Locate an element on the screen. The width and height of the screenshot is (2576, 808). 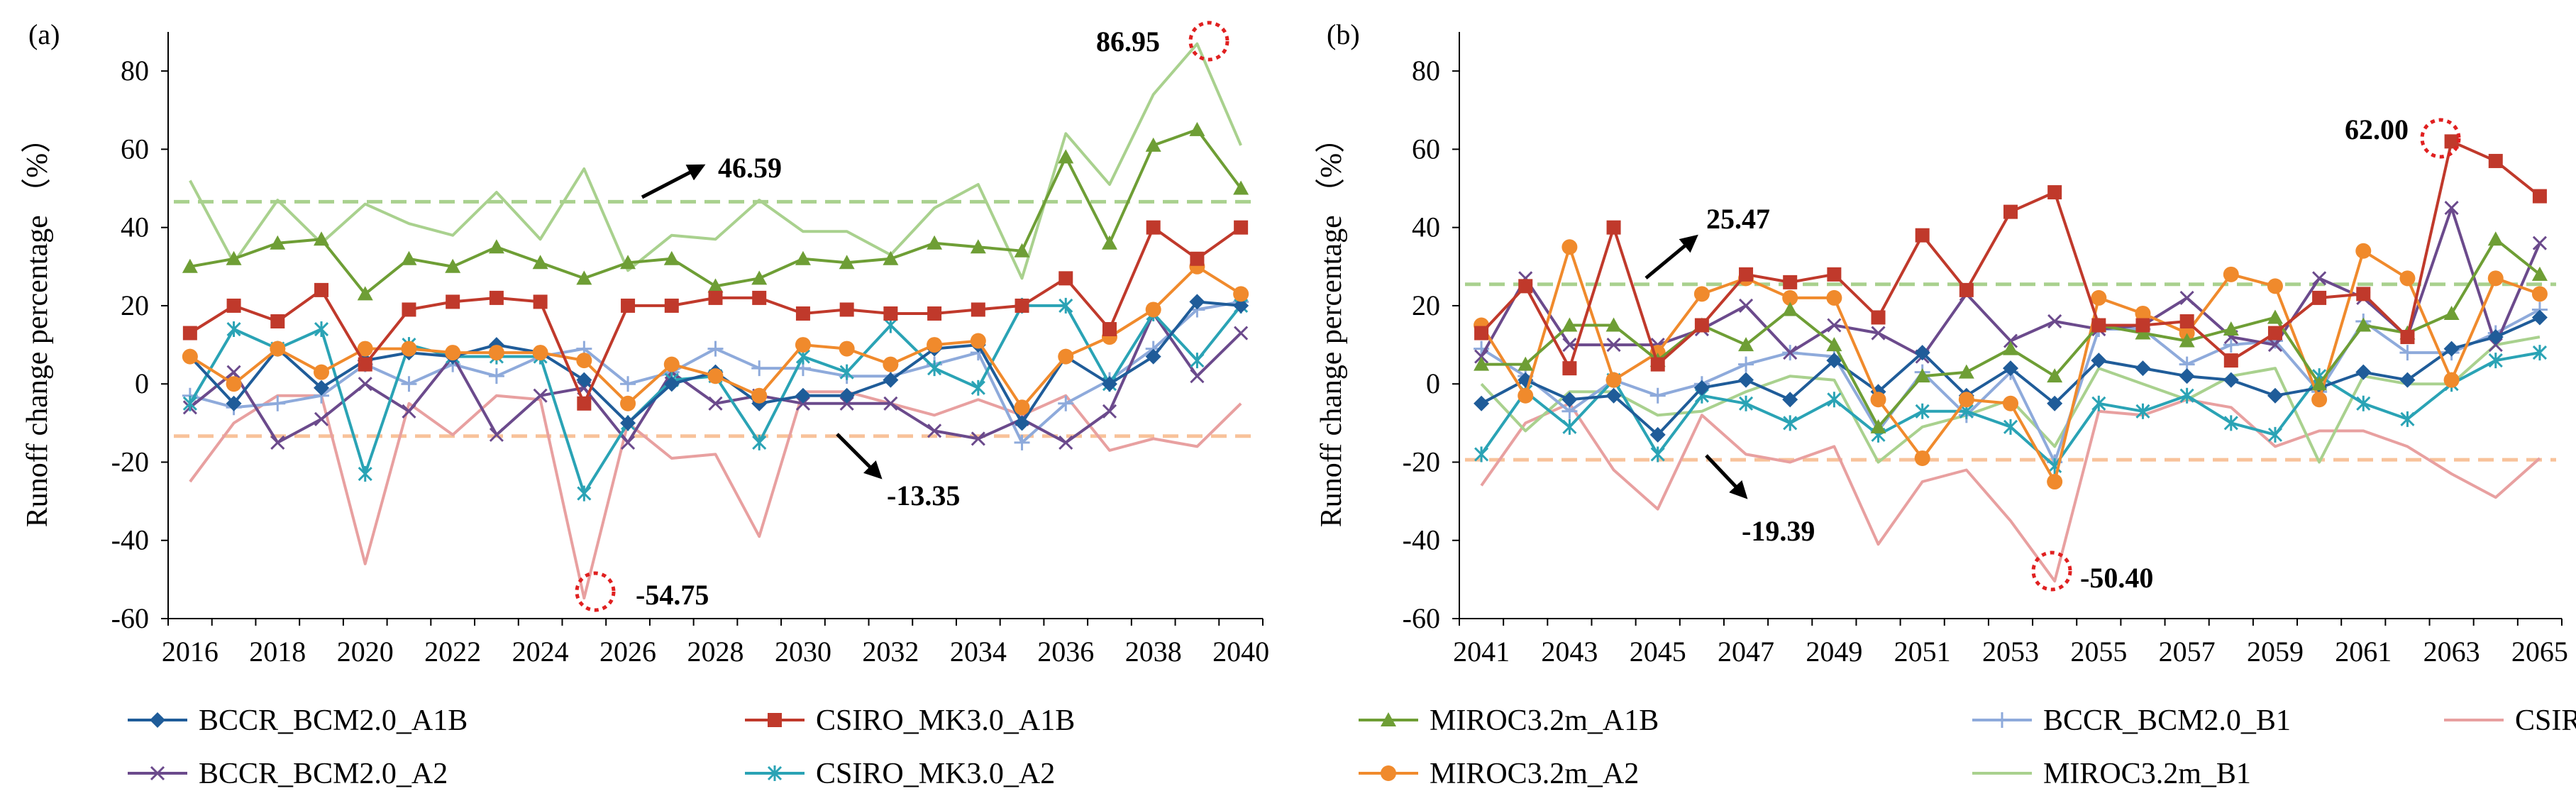
x-tick-label: 2032 is located at coordinates (890, 652).